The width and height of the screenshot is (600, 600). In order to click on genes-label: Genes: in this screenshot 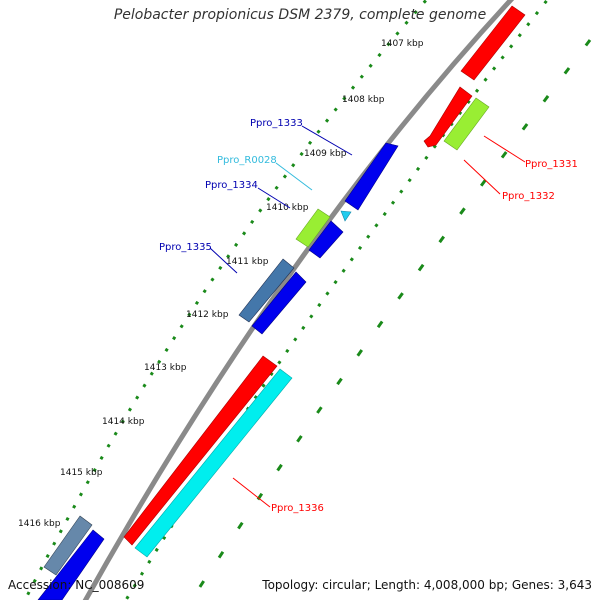, I will do `click(532, 585)`.